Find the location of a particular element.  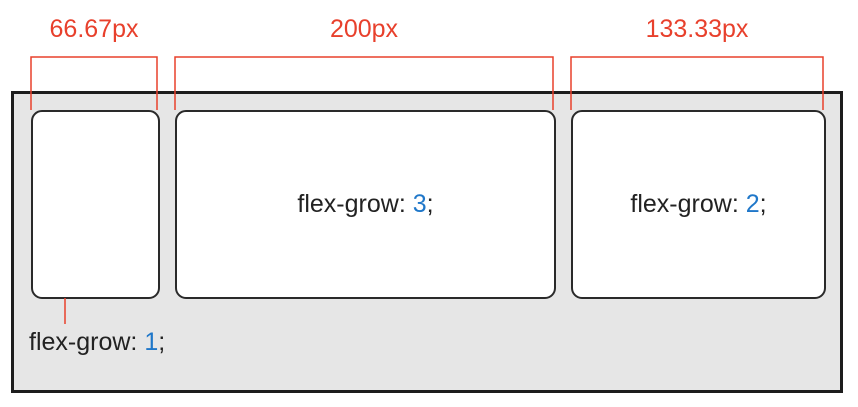

flex-grow-value: 1 is located at coordinates (151, 342).